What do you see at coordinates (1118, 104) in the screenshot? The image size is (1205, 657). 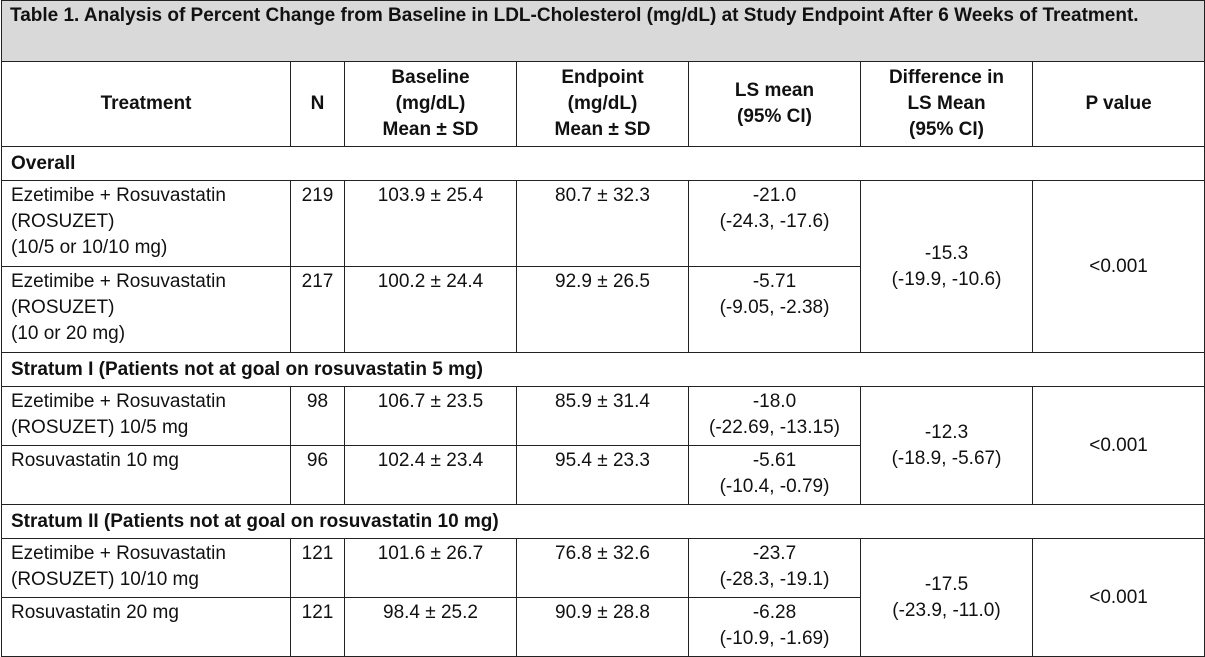 I see `header-p-value: P value` at bounding box center [1118, 104].